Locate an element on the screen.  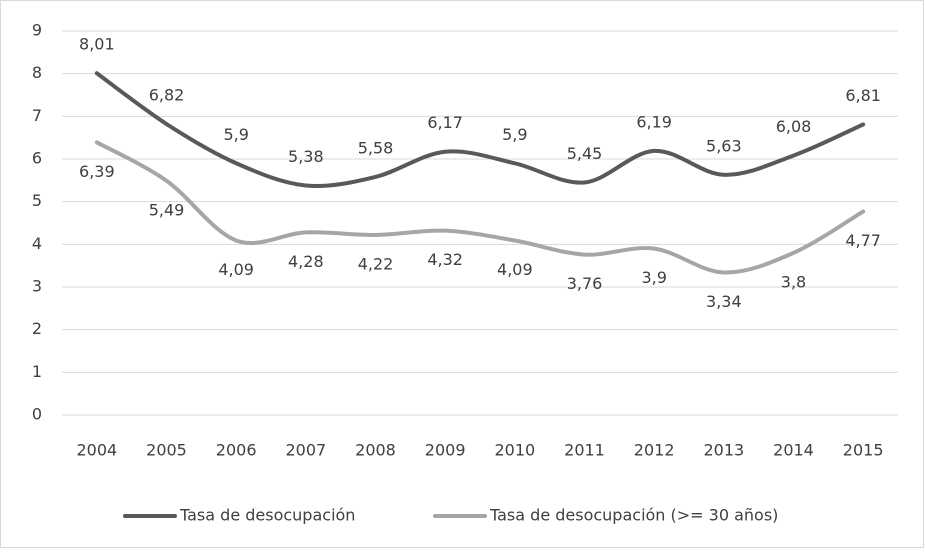
data-label: 6,17 is located at coordinates (445, 122).